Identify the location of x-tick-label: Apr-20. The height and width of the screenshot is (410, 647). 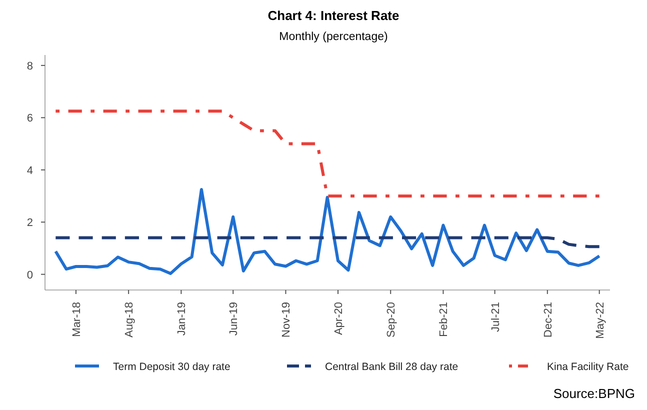
(338, 319).